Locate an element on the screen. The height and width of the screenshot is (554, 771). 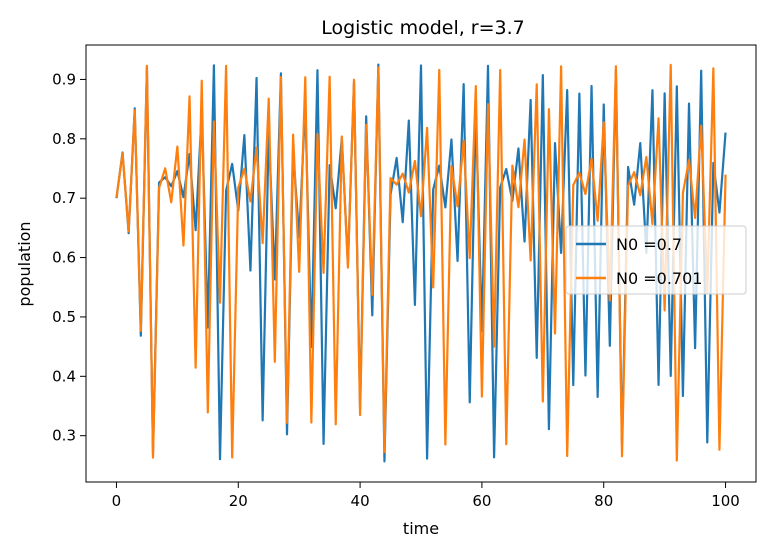
chart-title: Logistic model, r=3.7 is located at coordinates (423, 28).